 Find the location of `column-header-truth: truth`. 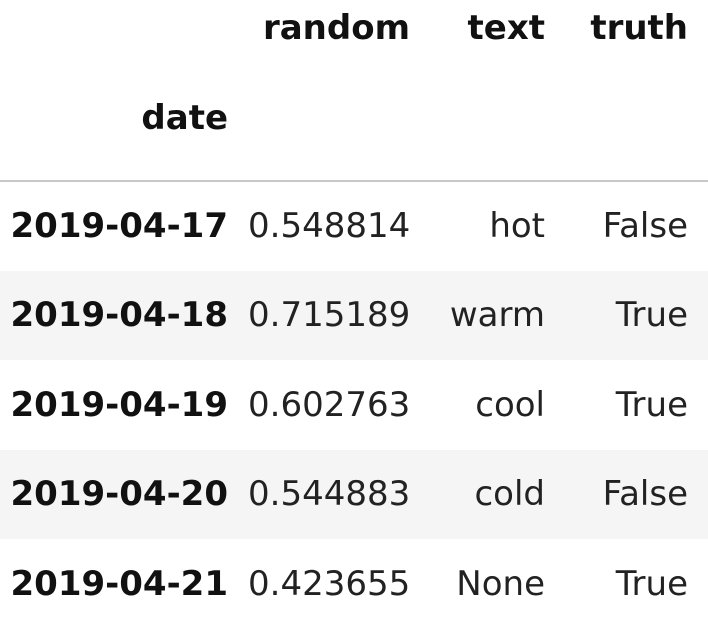

column-header-truth: truth is located at coordinates (639, 28).